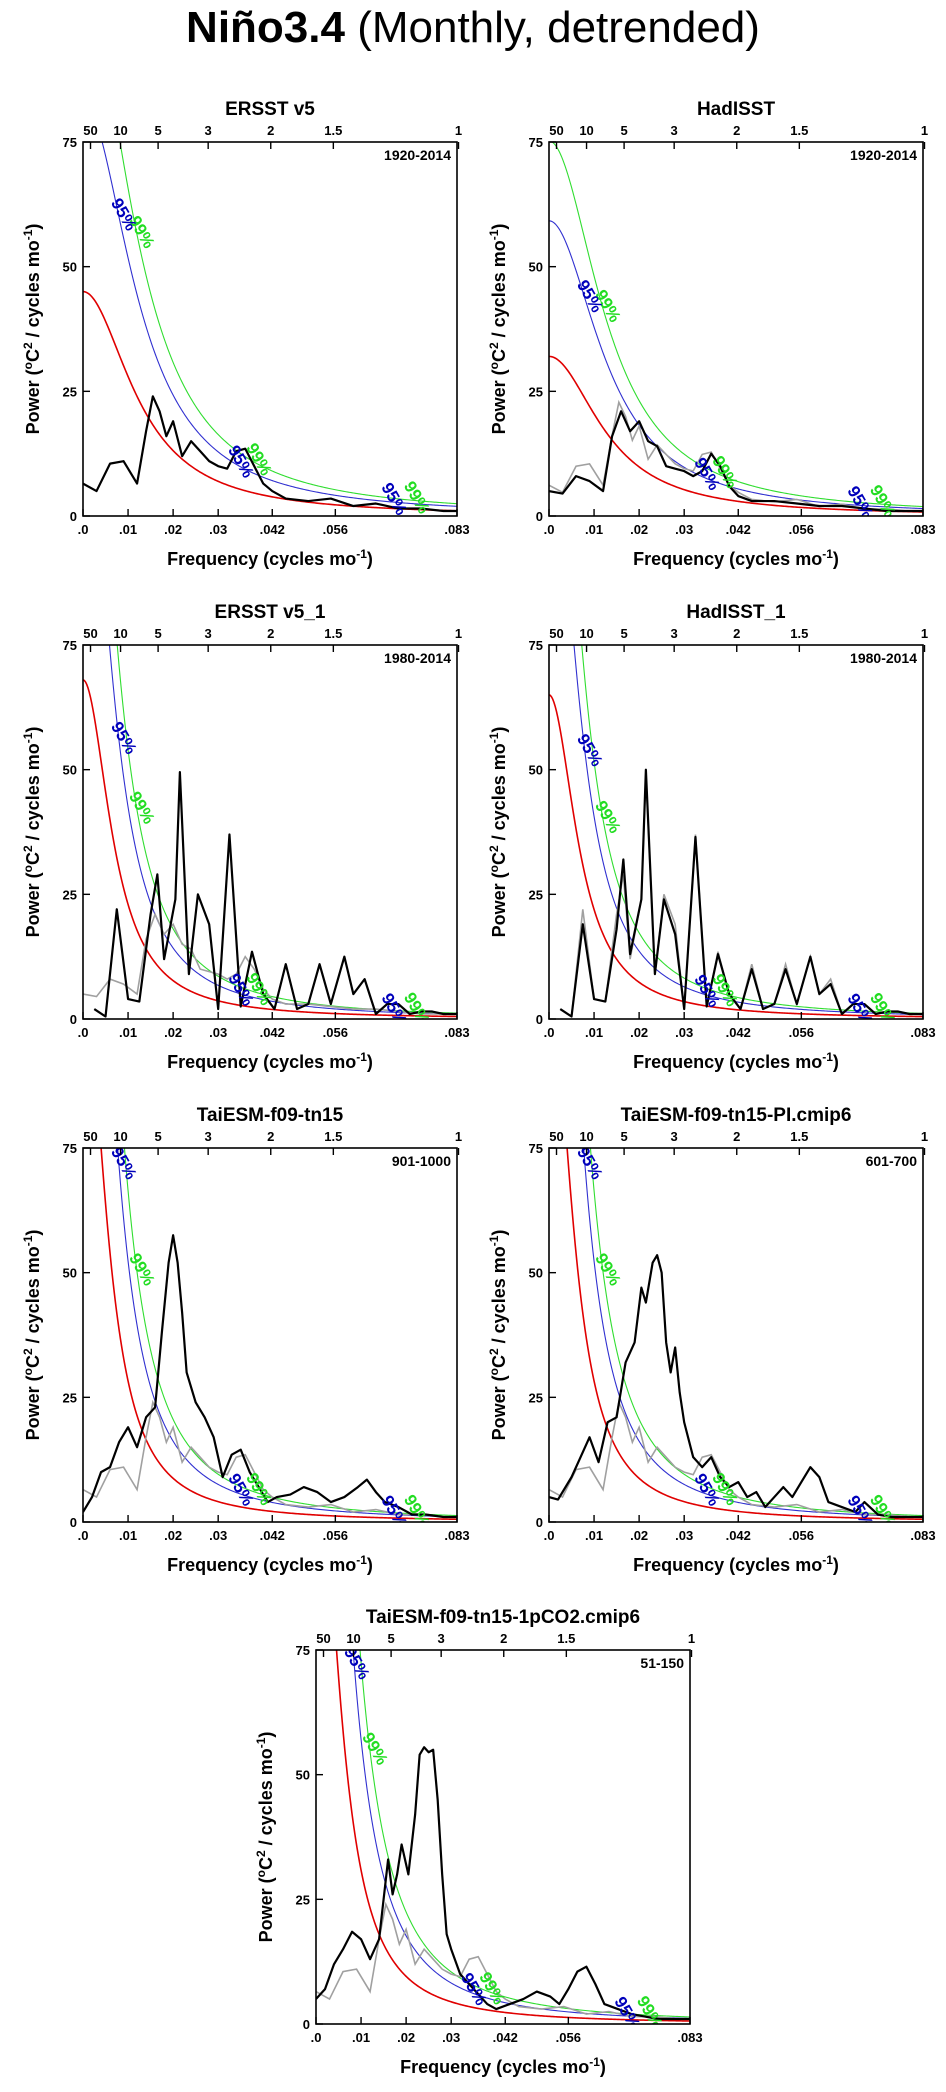 This screenshot has height=2092, width=946. Describe the element at coordinates (270, 109) in the screenshot. I see `panel-title: ERSST v5` at that location.